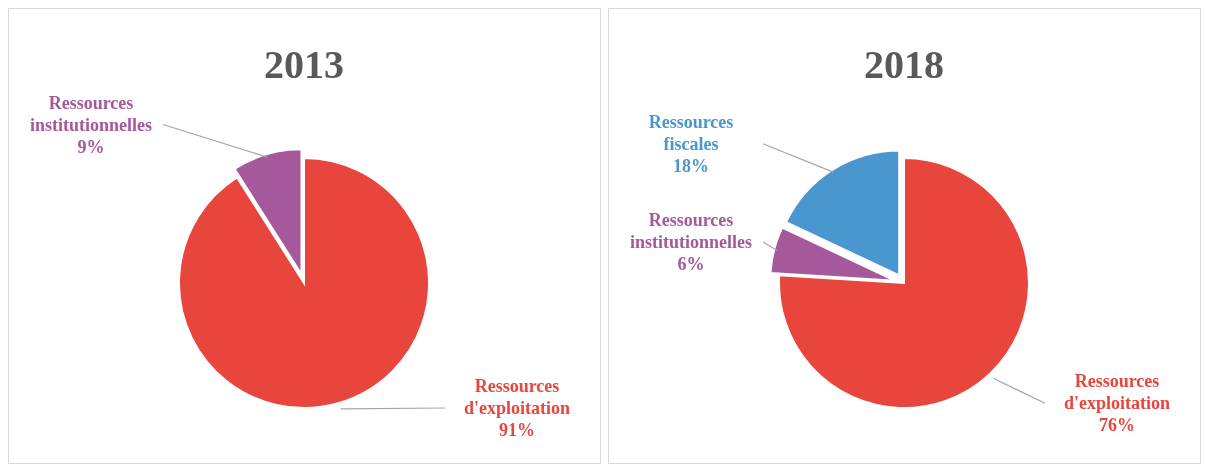  I want to click on slice-label: Ressources fiscales, so click(691, 132).